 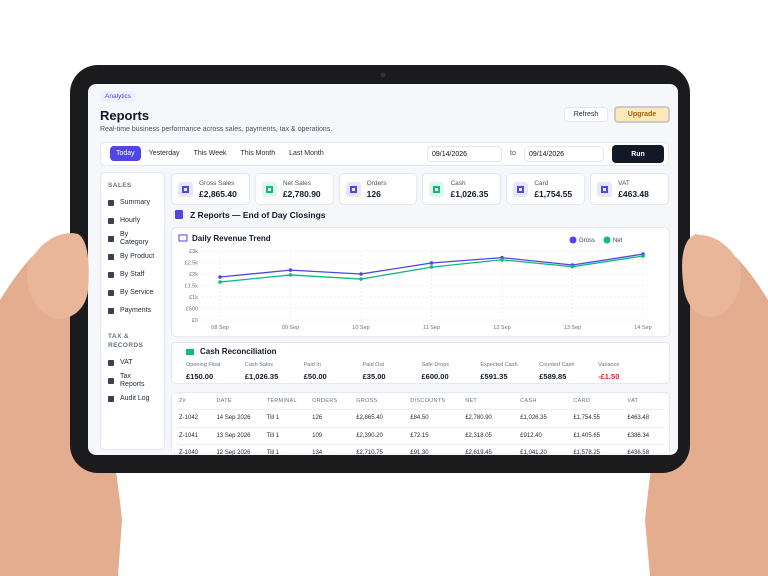 What do you see at coordinates (240, 435) in the screenshot?
I see `table-cell: 13 Sep 2026` at bounding box center [240, 435].